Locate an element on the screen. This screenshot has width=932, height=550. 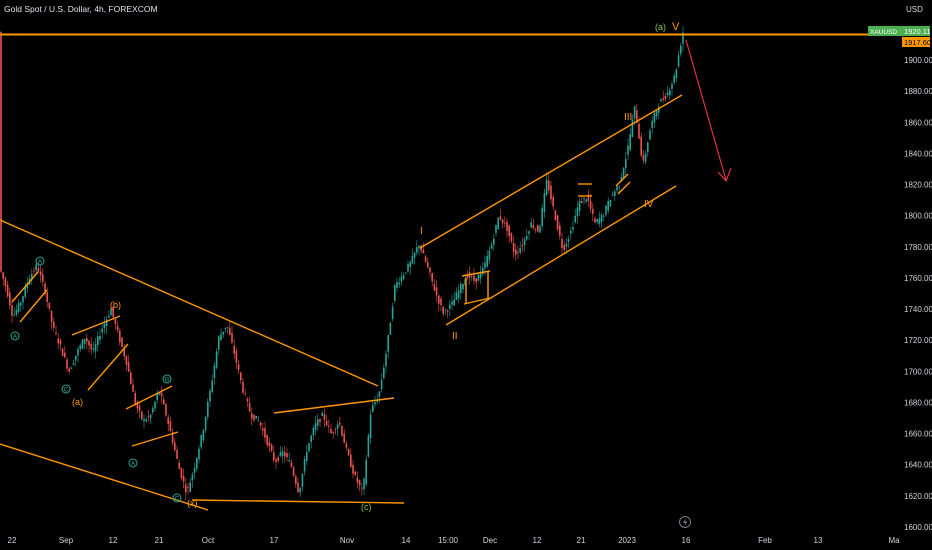
price-tick-7: 1760.00 is located at coordinates (918, 278).